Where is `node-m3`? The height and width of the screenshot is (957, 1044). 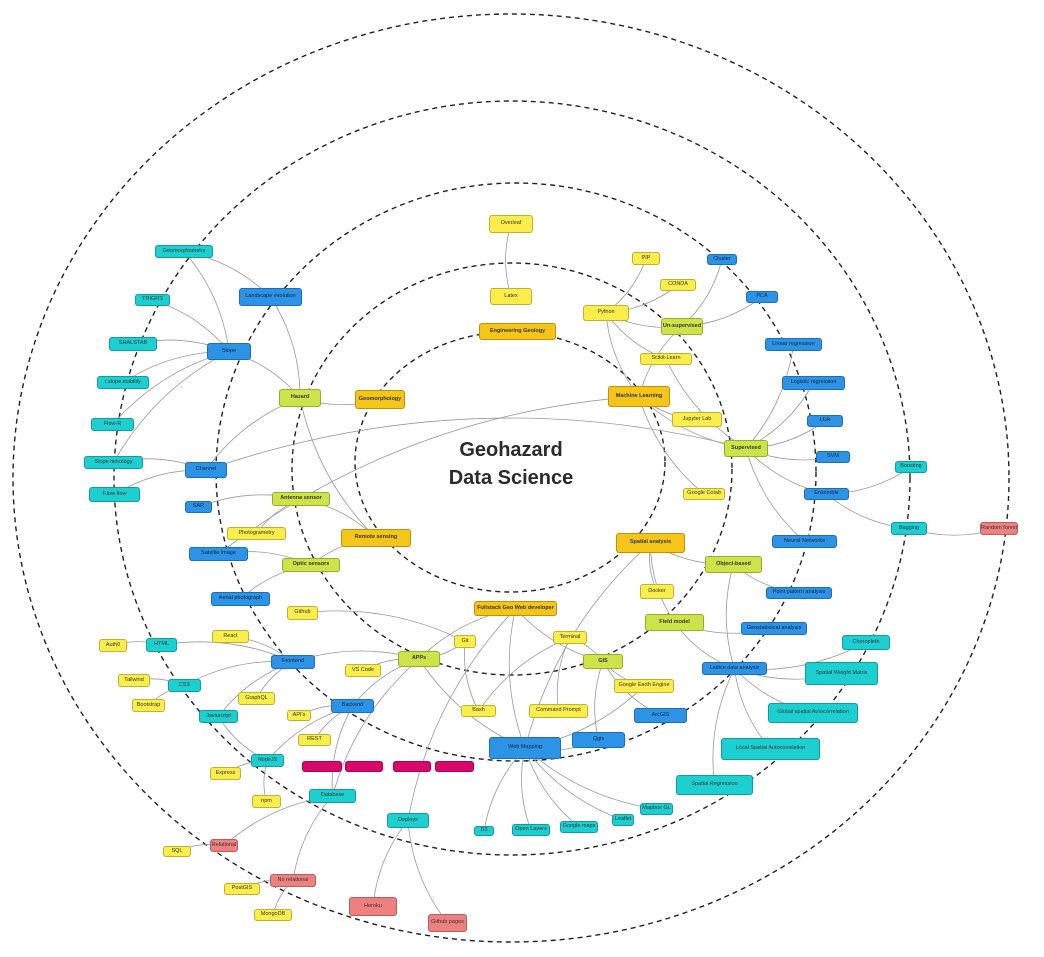
node-m3 is located at coordinates (412, 766).